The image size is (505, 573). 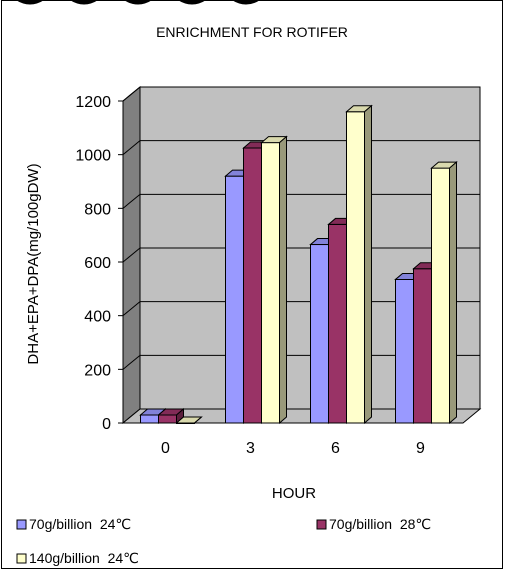 What do you see at coordinates (294, 493) in the screenshot?
I see `x-axis-label: HOUR` at bounding box center [294, 493].